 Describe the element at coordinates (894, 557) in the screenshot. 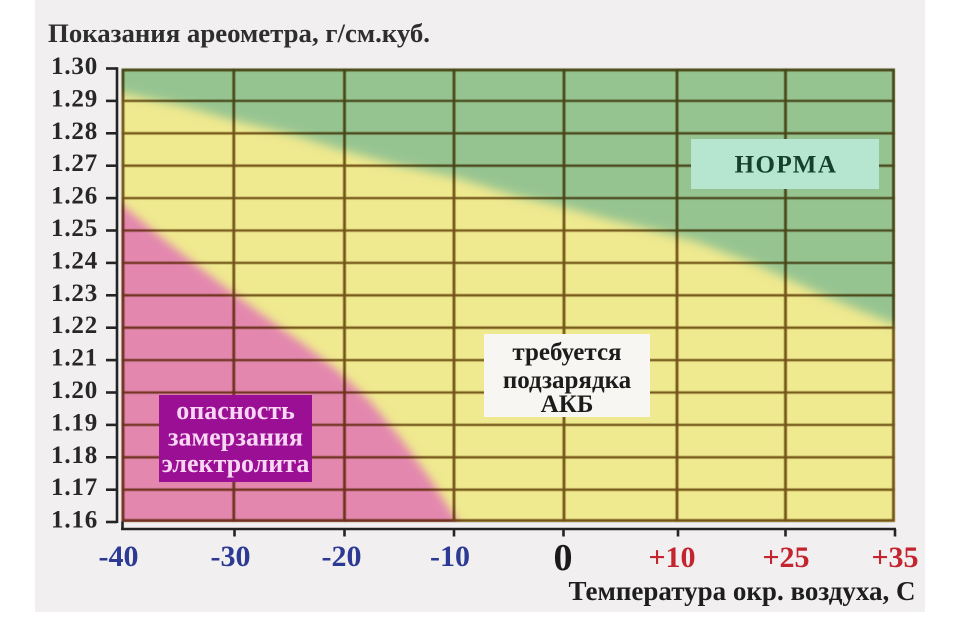

I see `svg-text: +35` at that location.